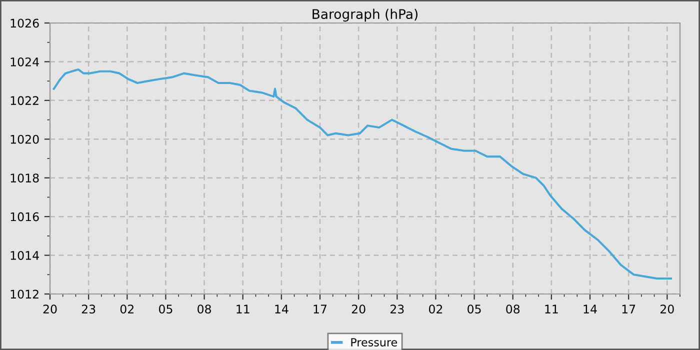 The height and width of the screenshot is (350, 700). I want to click on chart-title: Barograph (hPa), so click(365, 15).